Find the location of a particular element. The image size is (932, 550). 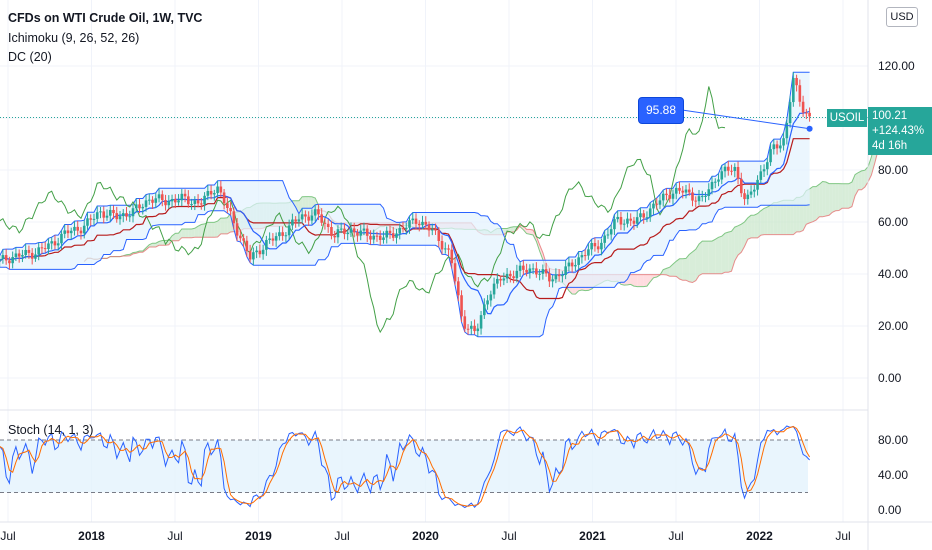

price-tick: 80.00 is located at coordinates (893, 170).